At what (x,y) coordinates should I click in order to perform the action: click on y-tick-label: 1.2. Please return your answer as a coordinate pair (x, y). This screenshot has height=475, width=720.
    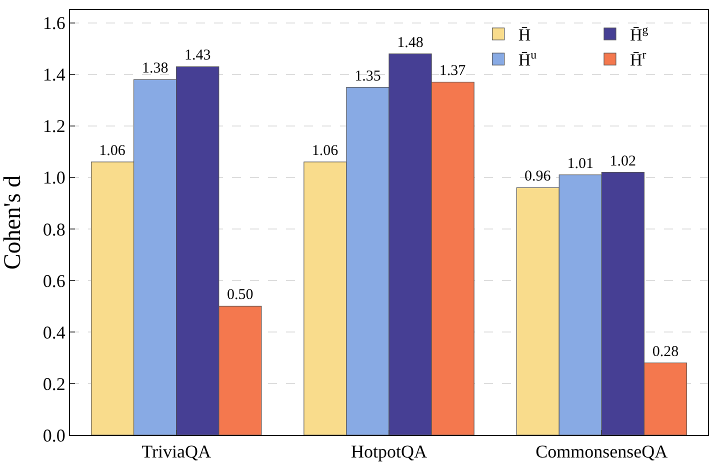
    Looking at the image, I should click on (54, 126).